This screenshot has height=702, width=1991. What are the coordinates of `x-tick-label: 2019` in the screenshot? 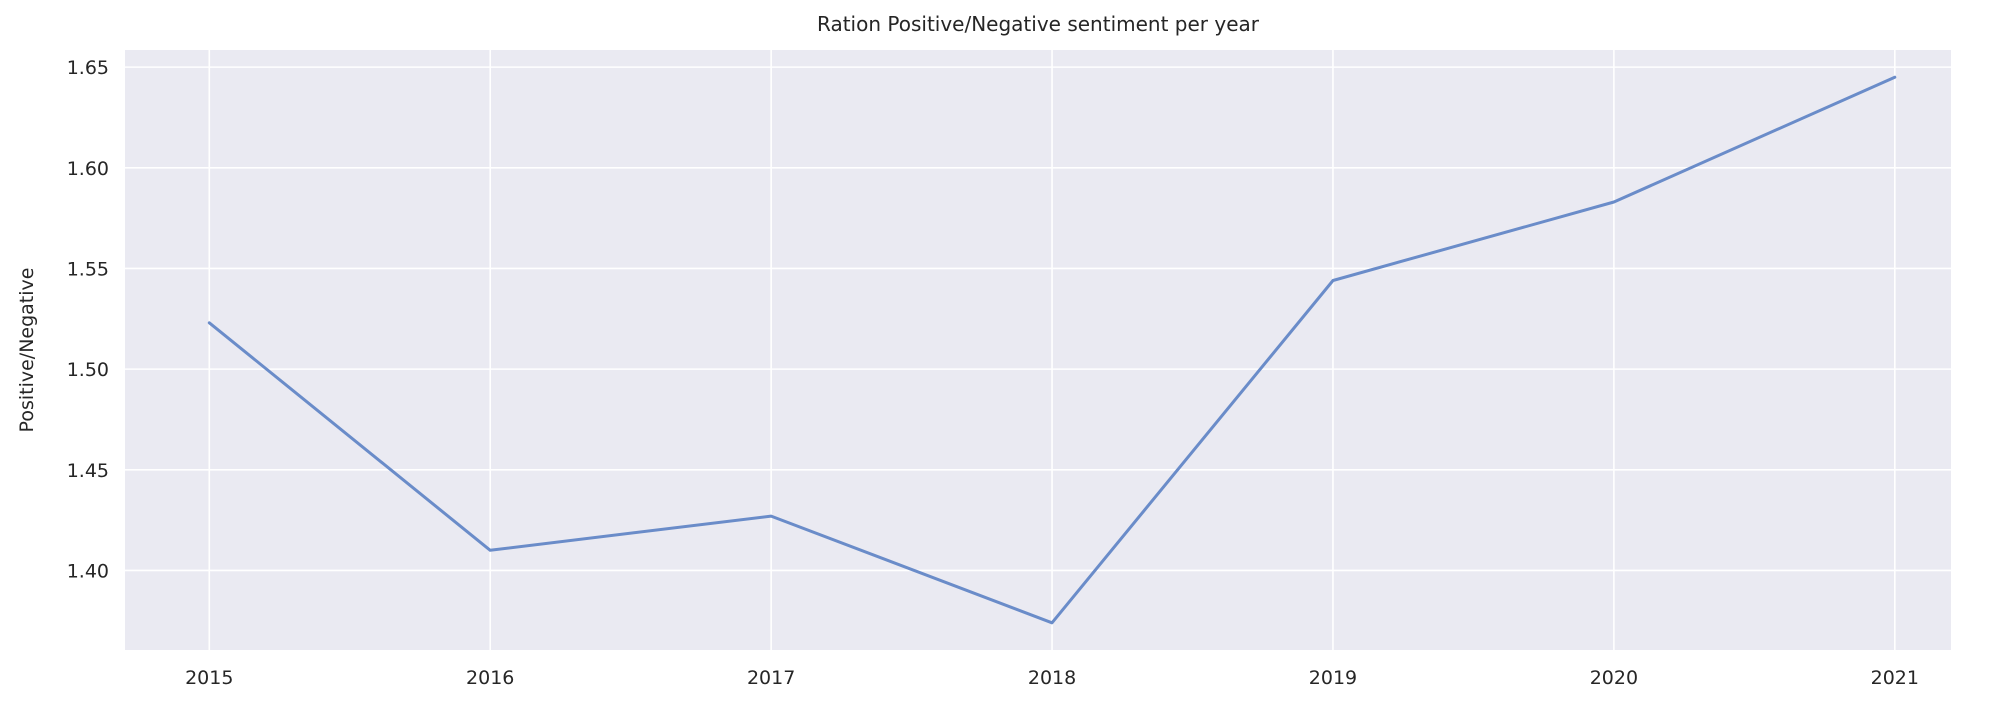 It's located at (1333, 678).